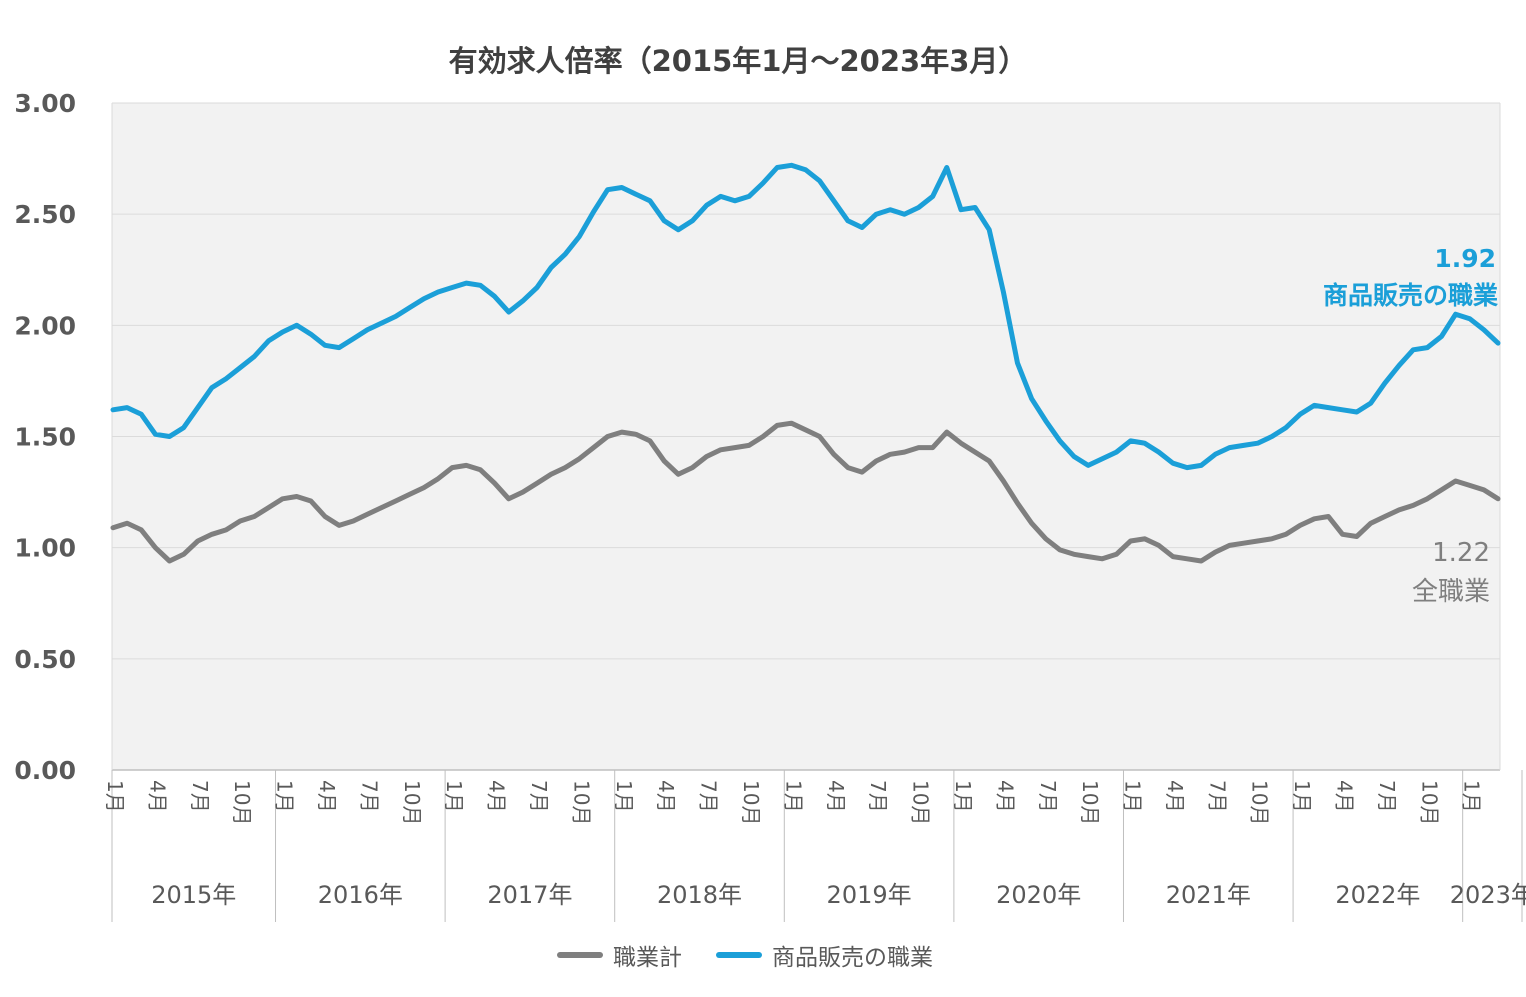  What do you see at coordinates (1465, 258) in the screenshot?
I see `sales-end-value-annotation: 1.92` at bounding box center [1465, 258].